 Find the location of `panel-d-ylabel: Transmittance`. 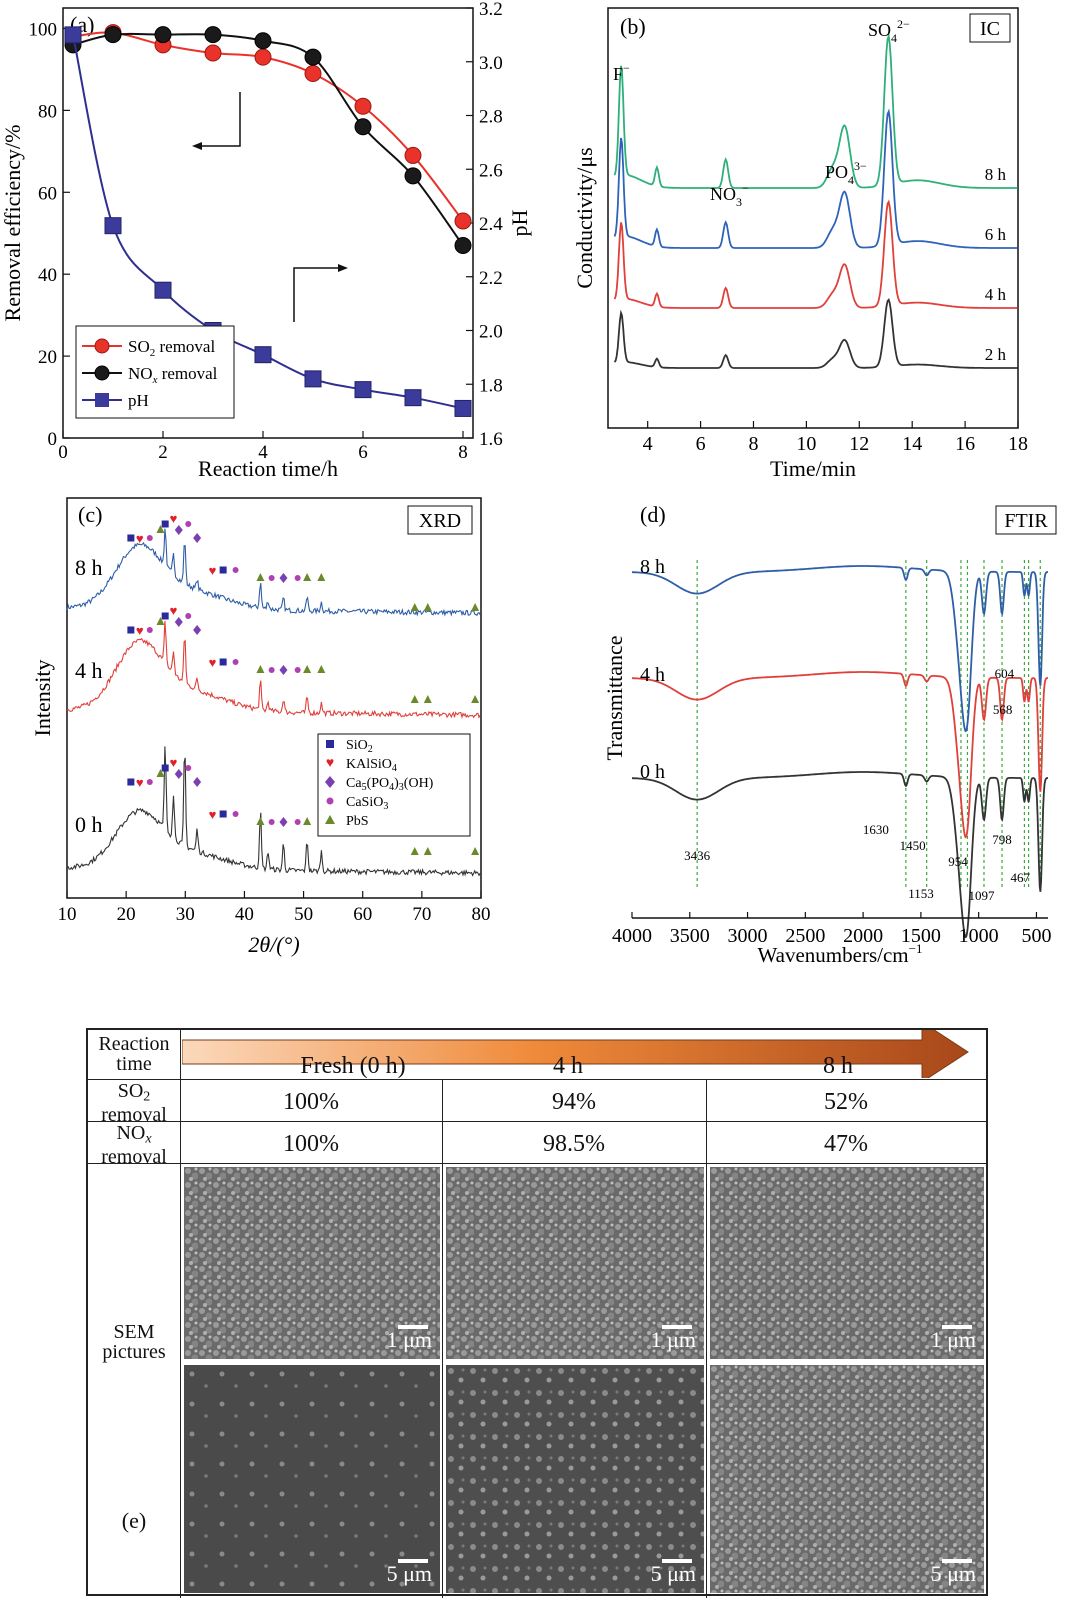

panel-d-ylabel: Transmittance is located at coordinates (614, 697).